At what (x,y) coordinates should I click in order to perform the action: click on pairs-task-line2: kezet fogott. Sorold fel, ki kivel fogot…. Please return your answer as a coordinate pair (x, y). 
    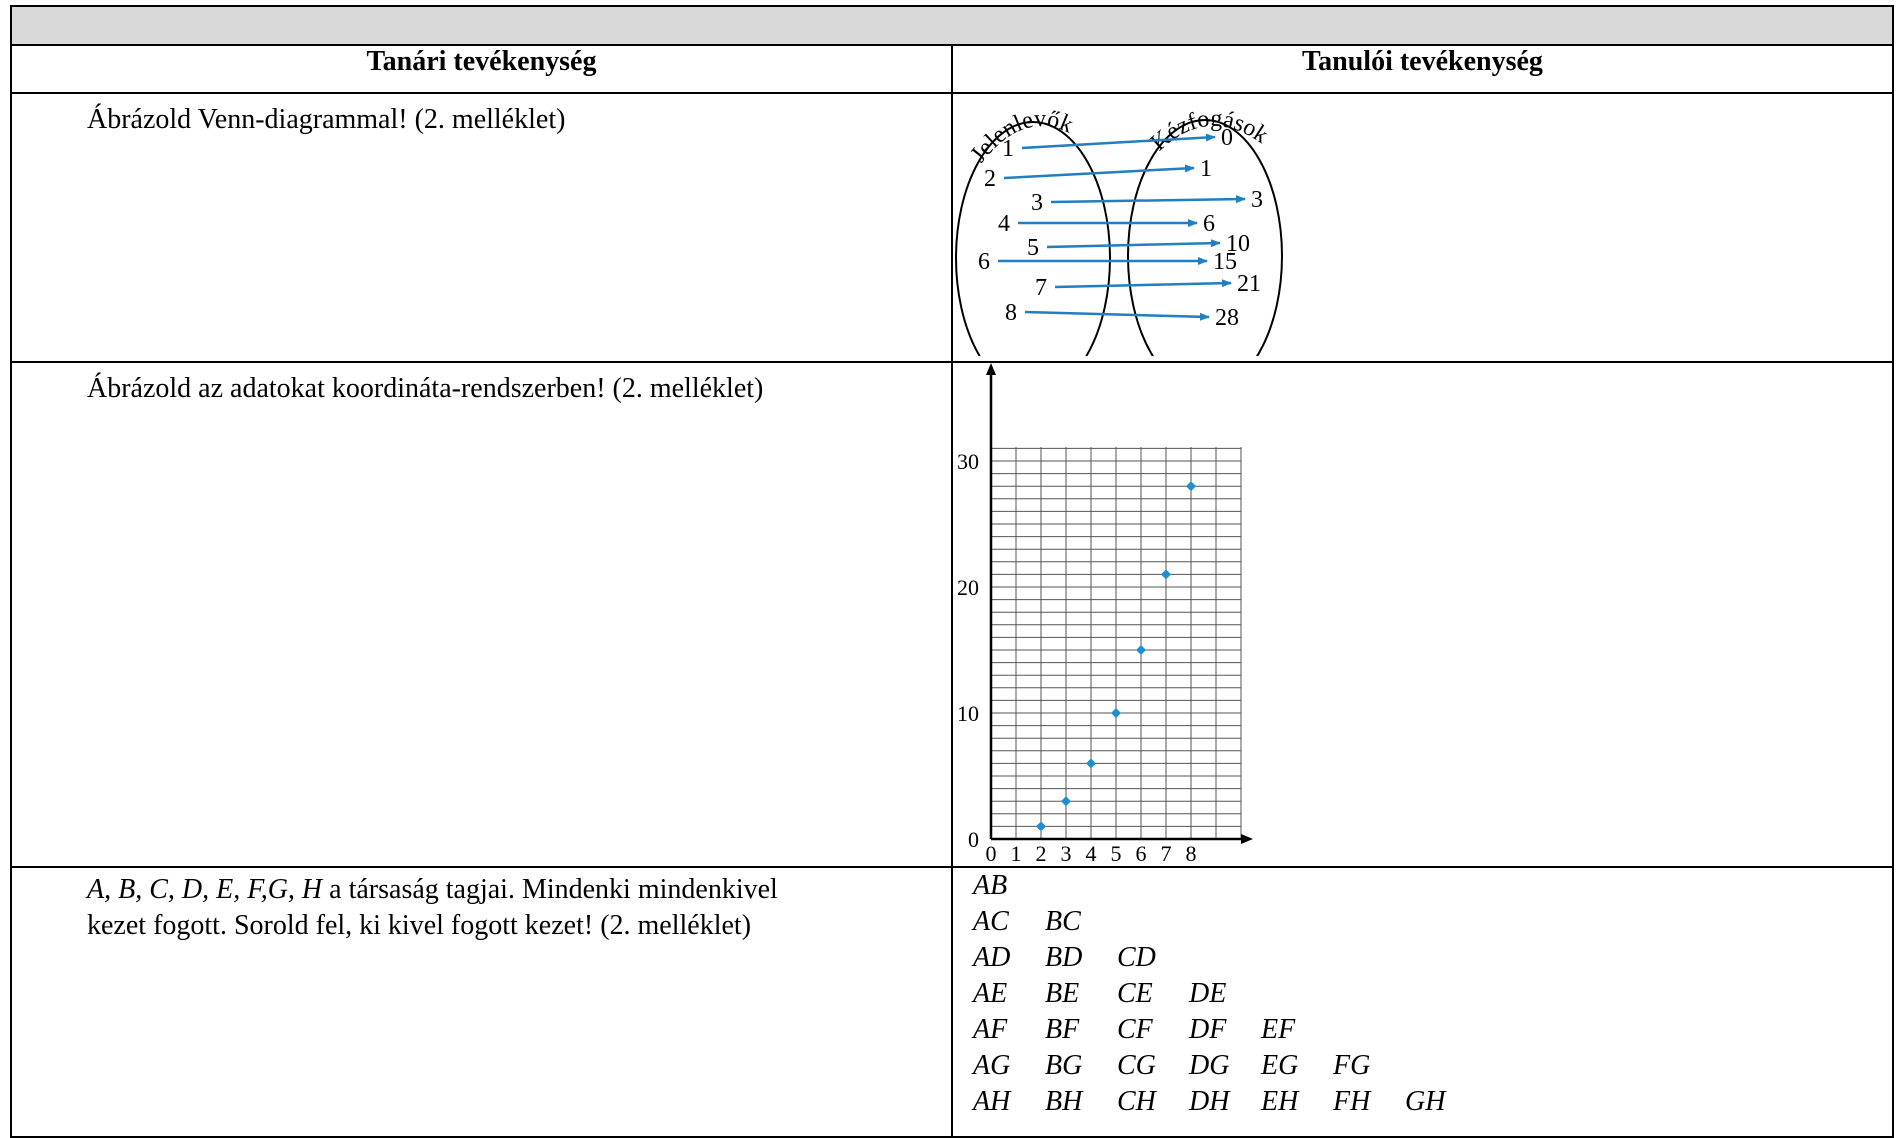
    Looking at the image, I should click on (419, 925).